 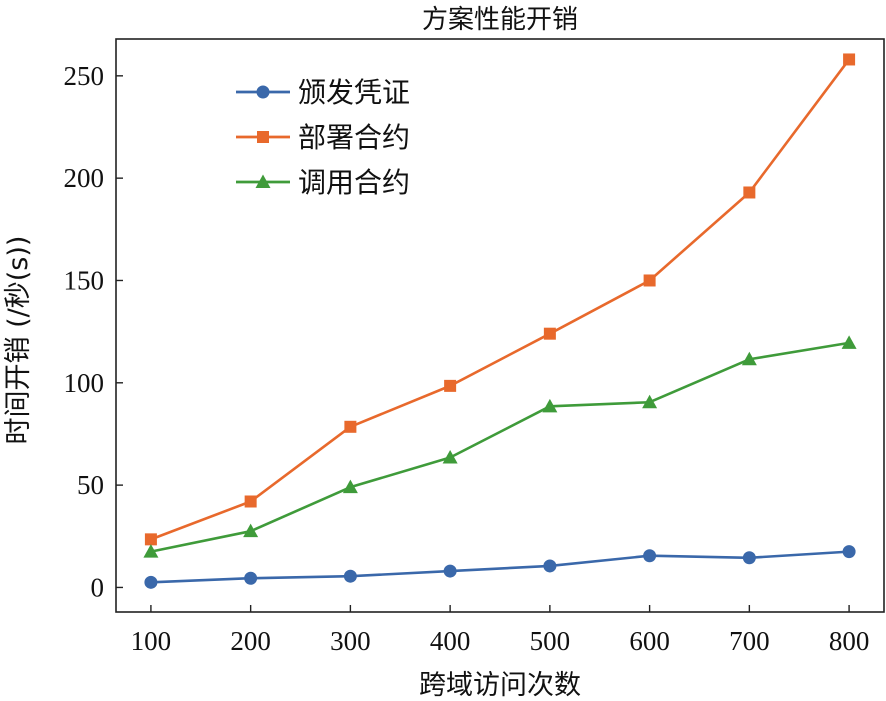 I want to click on x-tick-label: 700, so click(x=749, y=641).